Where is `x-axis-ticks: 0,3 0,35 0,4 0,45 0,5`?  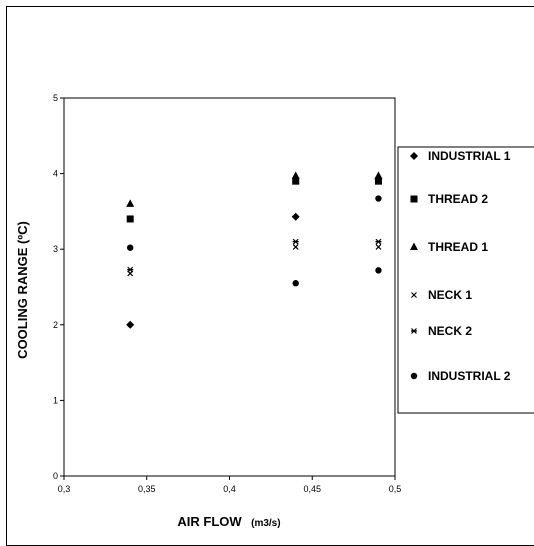
x-axis-ticks: 0,3 0,35 0,4 0,45 0,5 is located at coordinates (230, 485).